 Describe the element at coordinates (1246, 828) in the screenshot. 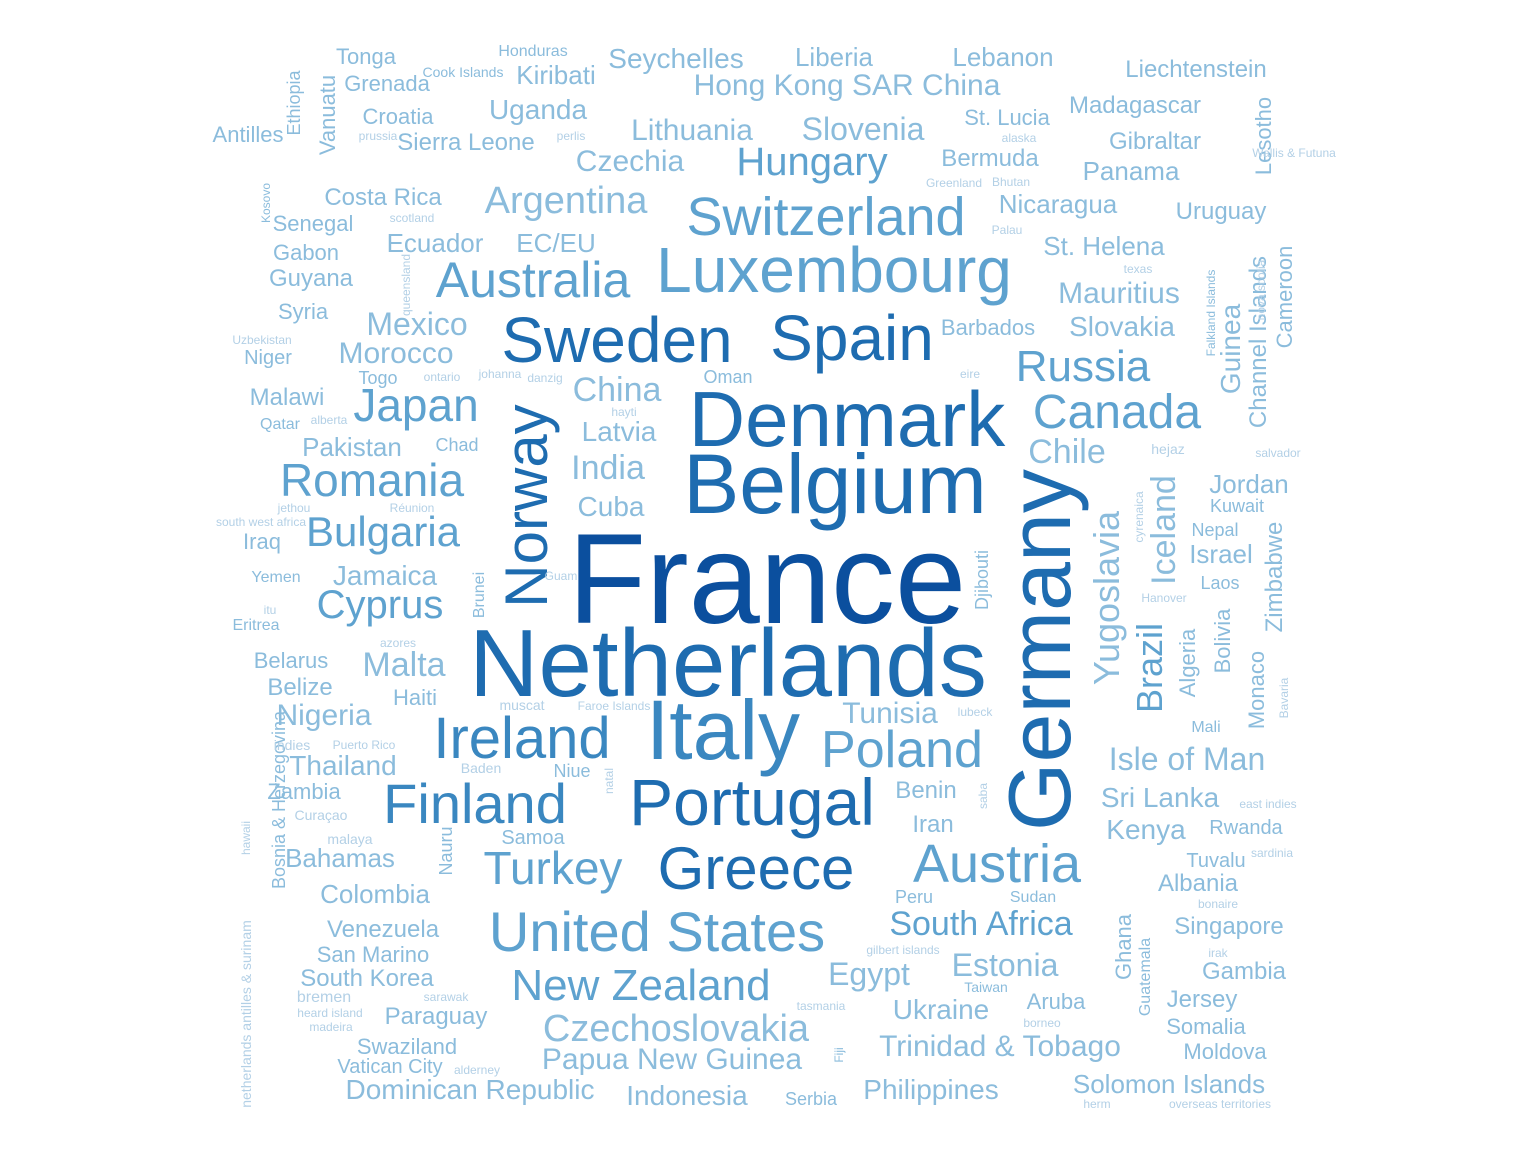

I see `word-rwanda: Rwanda` at that location.